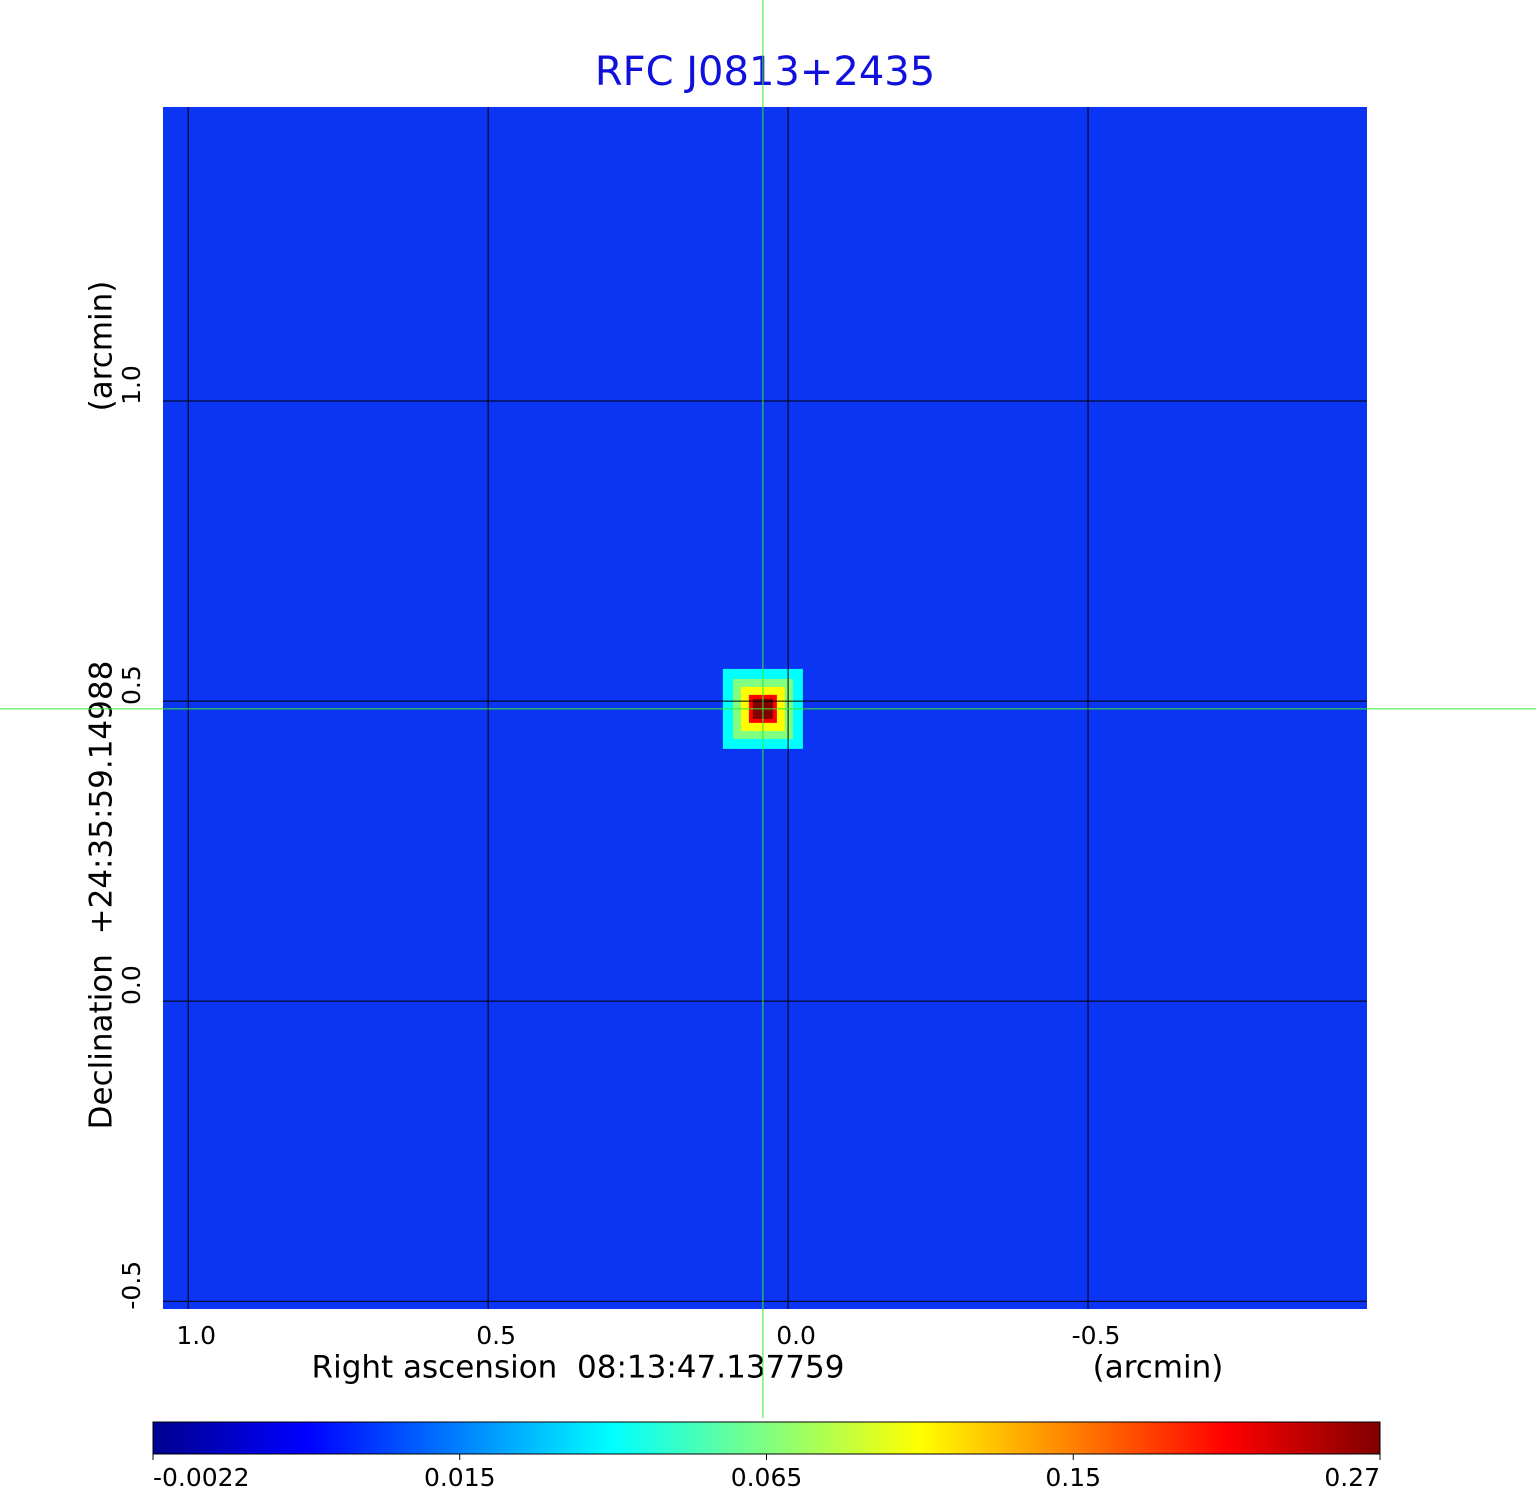 The height and width of the screenshot is (1511, 1536). Describe the element at coordinates (1096, 1335) in the screenshot. I see `x-tick-label: -0.5` at that location.